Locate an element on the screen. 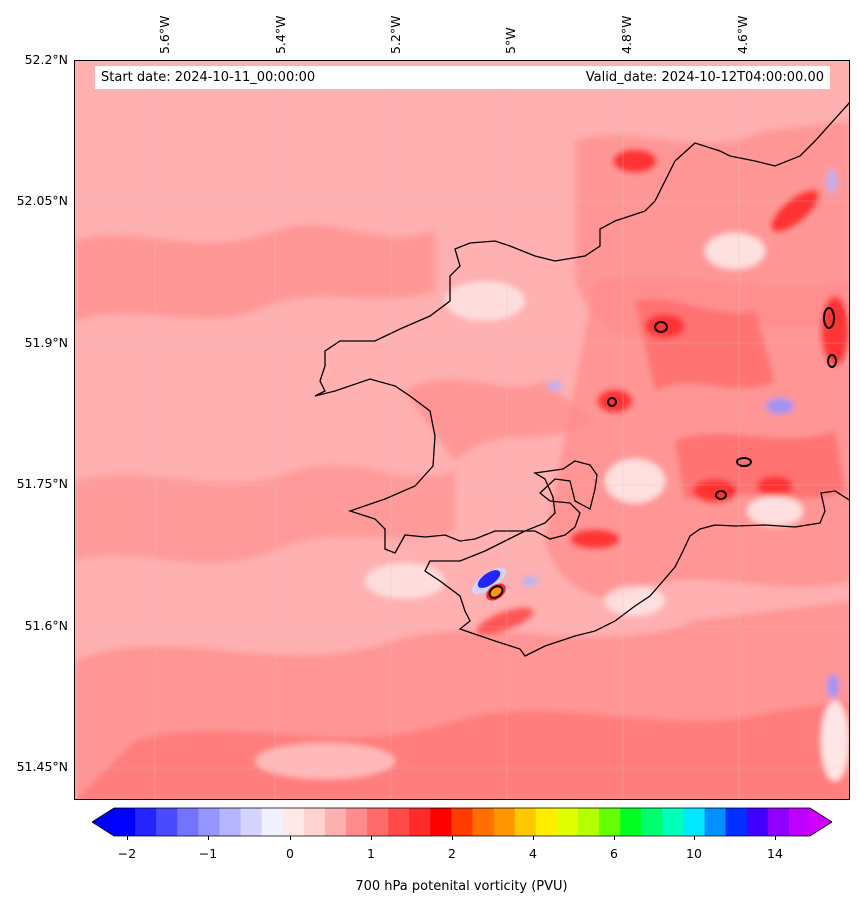  colorbar-extend-low is located at coordinates (103, 822).